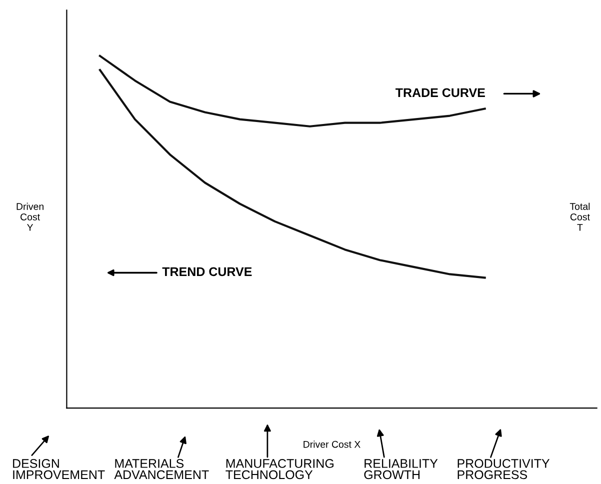 The image size is (601, 484). Describe the element at coordinates (580, 216) in the screenshot. I see `text: Total Cost T` at that location.